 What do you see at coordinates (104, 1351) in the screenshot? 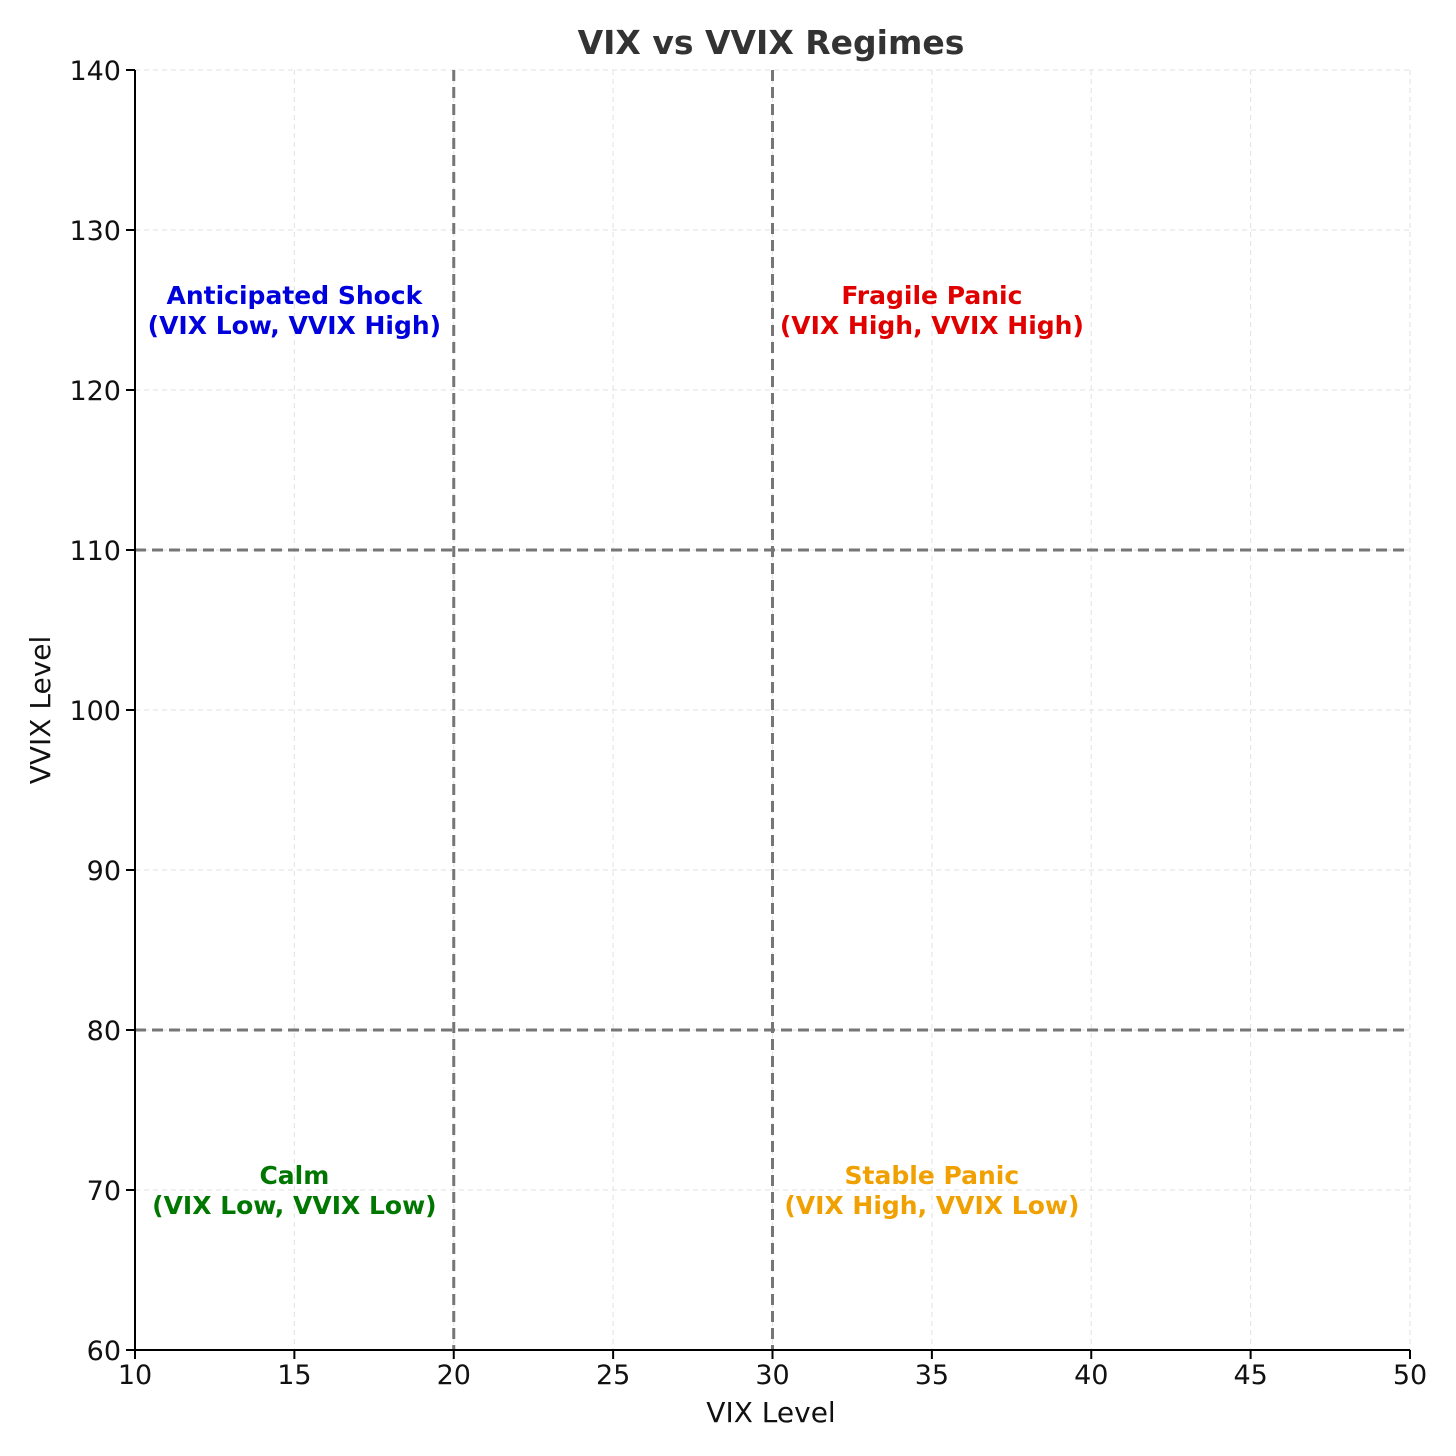
I see `y-tick-label: 60` at bounding box center [104, 1351].